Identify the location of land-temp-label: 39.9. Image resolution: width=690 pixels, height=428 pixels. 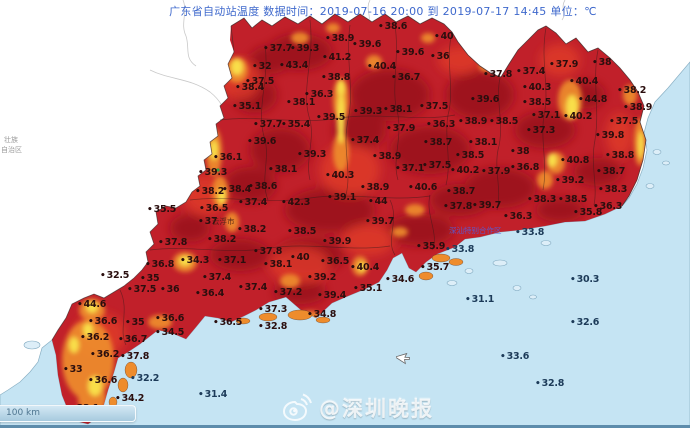
(337, 242).